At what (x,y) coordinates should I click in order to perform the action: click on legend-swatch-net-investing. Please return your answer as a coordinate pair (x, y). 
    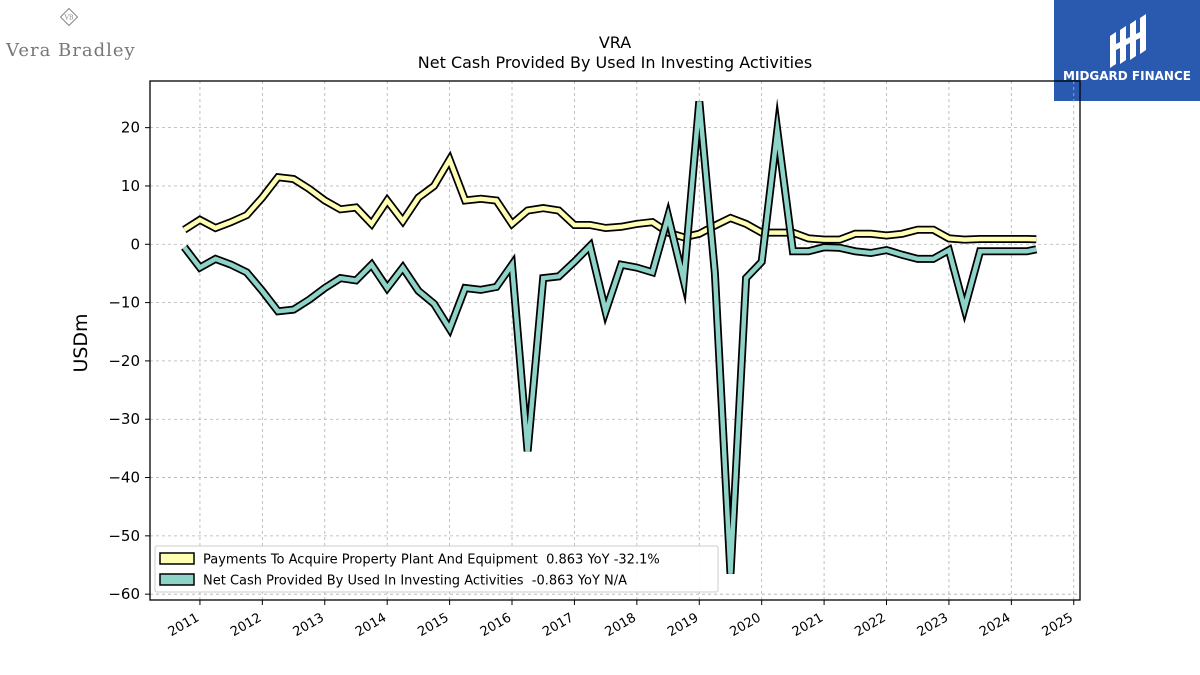
    Looking at the image, I should click on (177, 579).